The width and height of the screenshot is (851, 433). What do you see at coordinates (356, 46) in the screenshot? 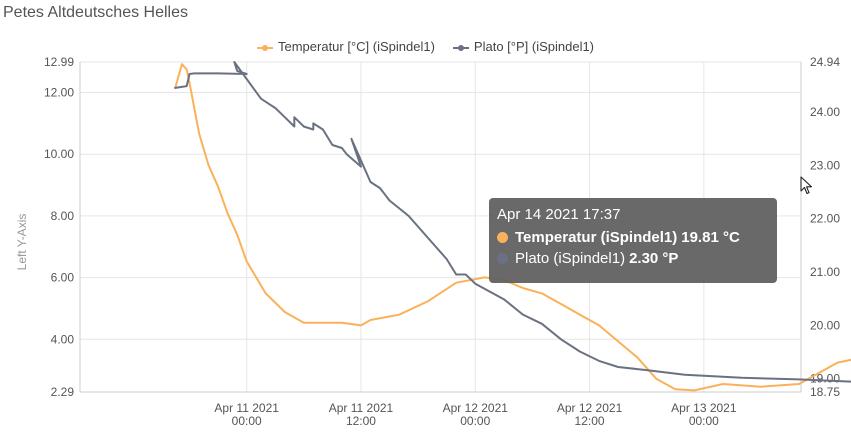
I see `legend-label-temperature: Temperatur [°C] (iSpindel1)` at bounding box center [356, 46].